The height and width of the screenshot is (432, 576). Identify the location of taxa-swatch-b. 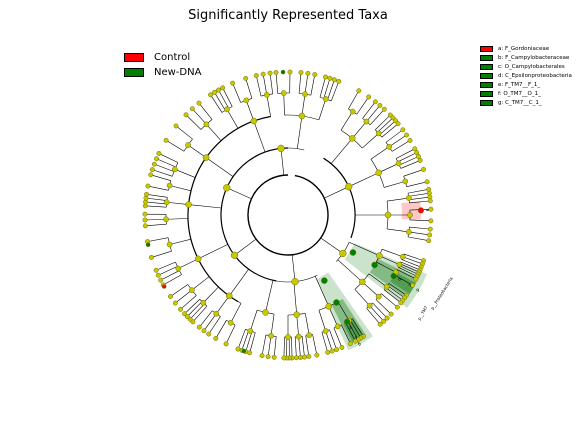
(486, 57).